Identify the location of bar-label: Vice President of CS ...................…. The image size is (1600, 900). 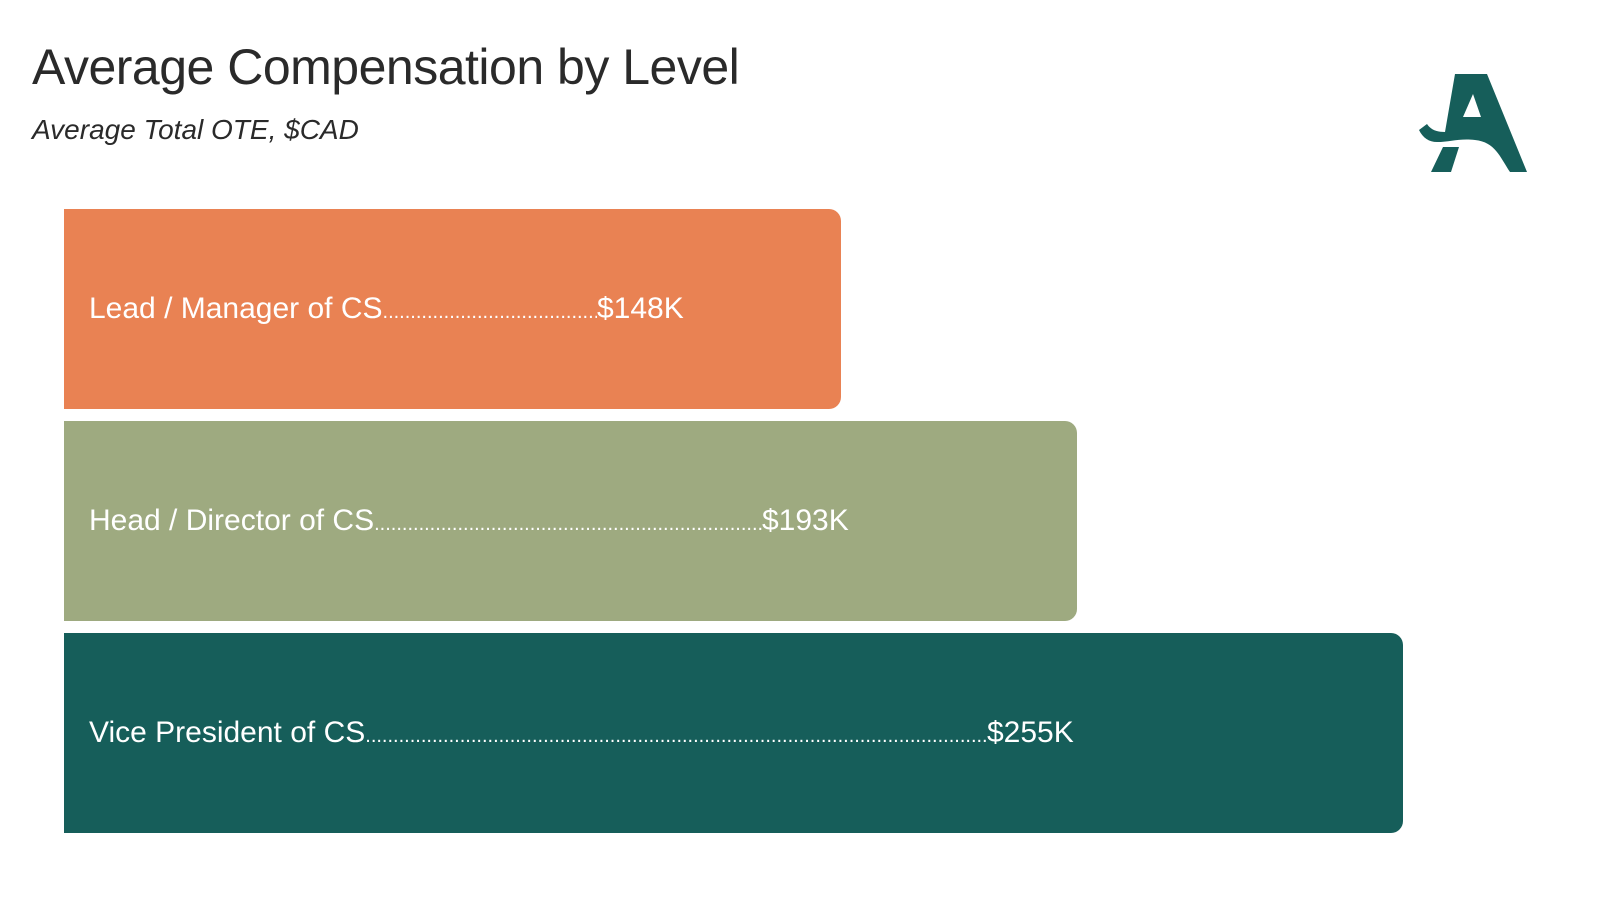
(581, 733).